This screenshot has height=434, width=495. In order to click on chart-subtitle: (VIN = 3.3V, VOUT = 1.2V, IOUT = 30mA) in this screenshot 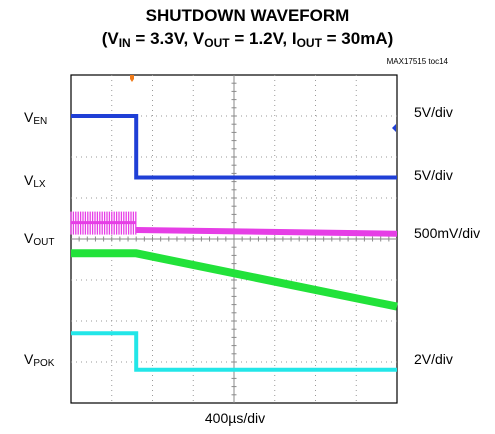, I will do `click(247, 41)`.